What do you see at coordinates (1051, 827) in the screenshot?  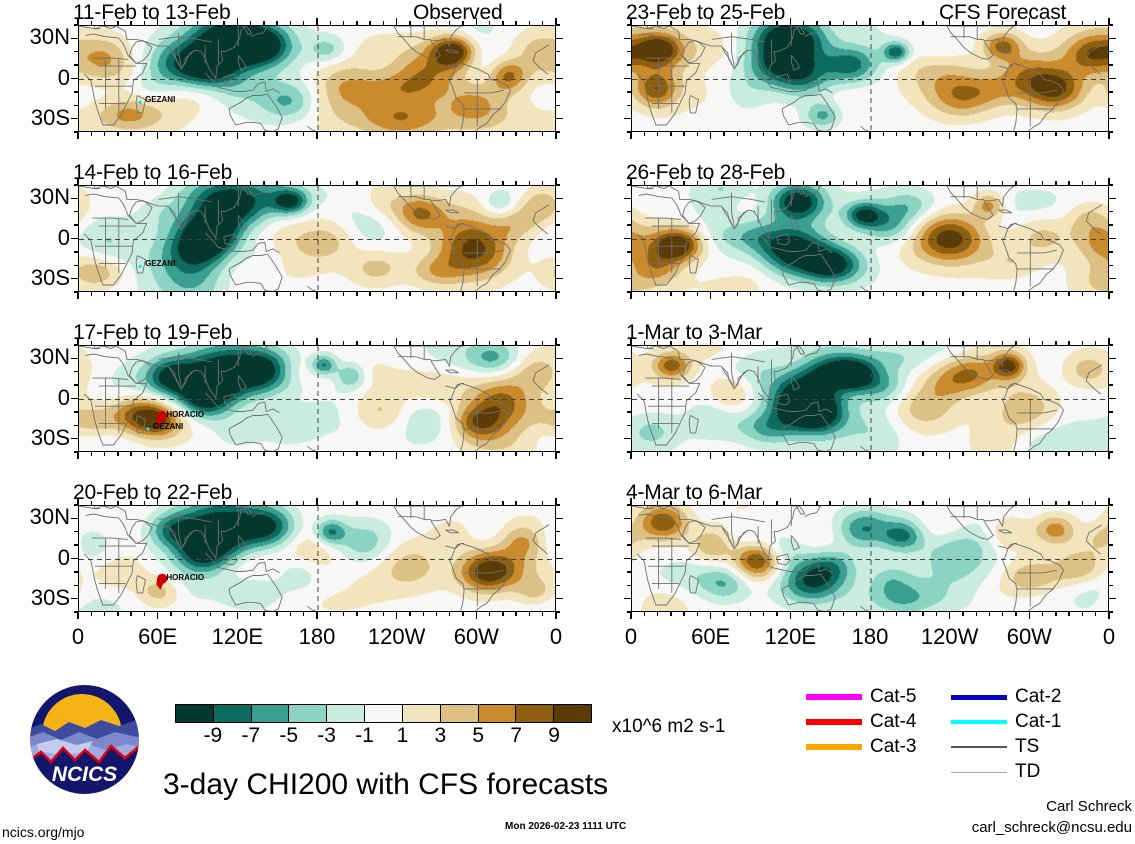 I see `footer-author-email: carl_schreck@ncsu.edu` at bounding box center [1051, 827].